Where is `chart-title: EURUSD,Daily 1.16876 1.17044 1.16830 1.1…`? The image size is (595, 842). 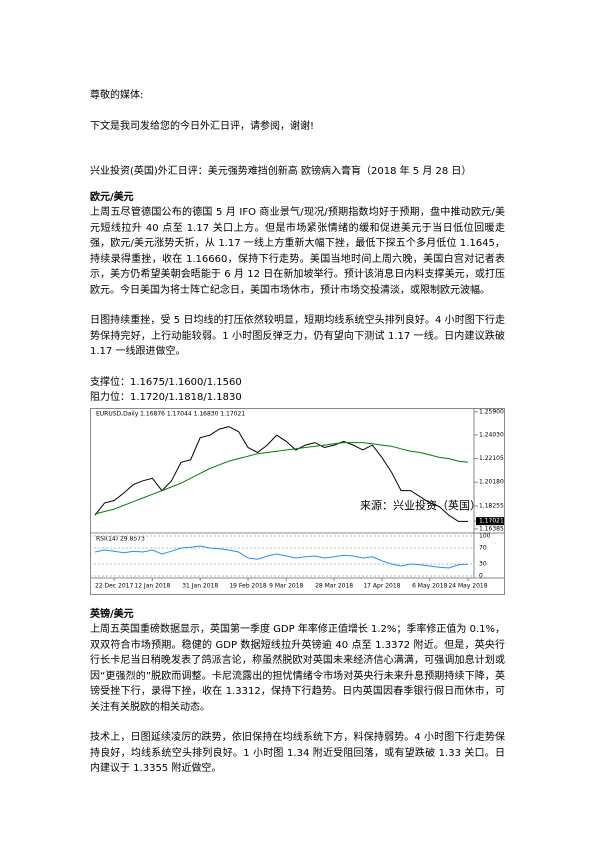
chart-title: EURUSD,Daily 1.16876 1.17044 1.16830 1.1… is located at coordinates (170, 413).